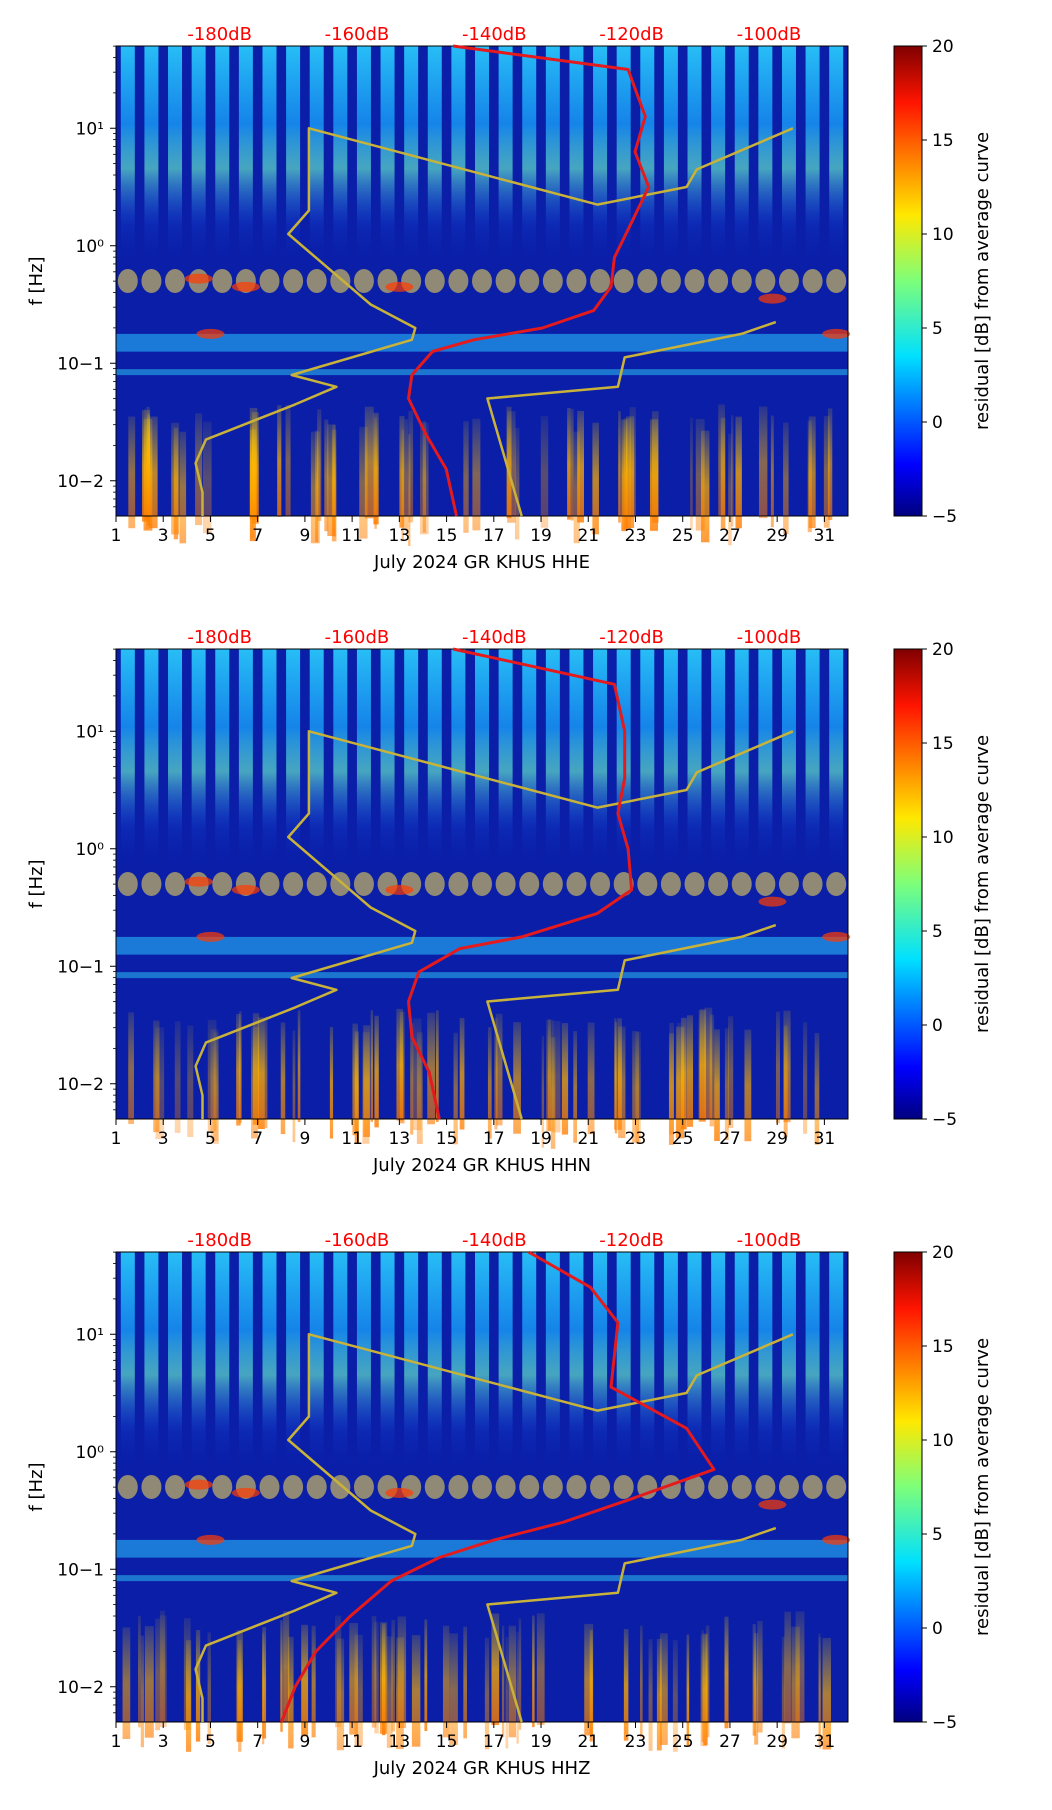 The width and height of the screenshot is (1052, 1810). I want to click on x-tick-label: 15, so click(447, 536).